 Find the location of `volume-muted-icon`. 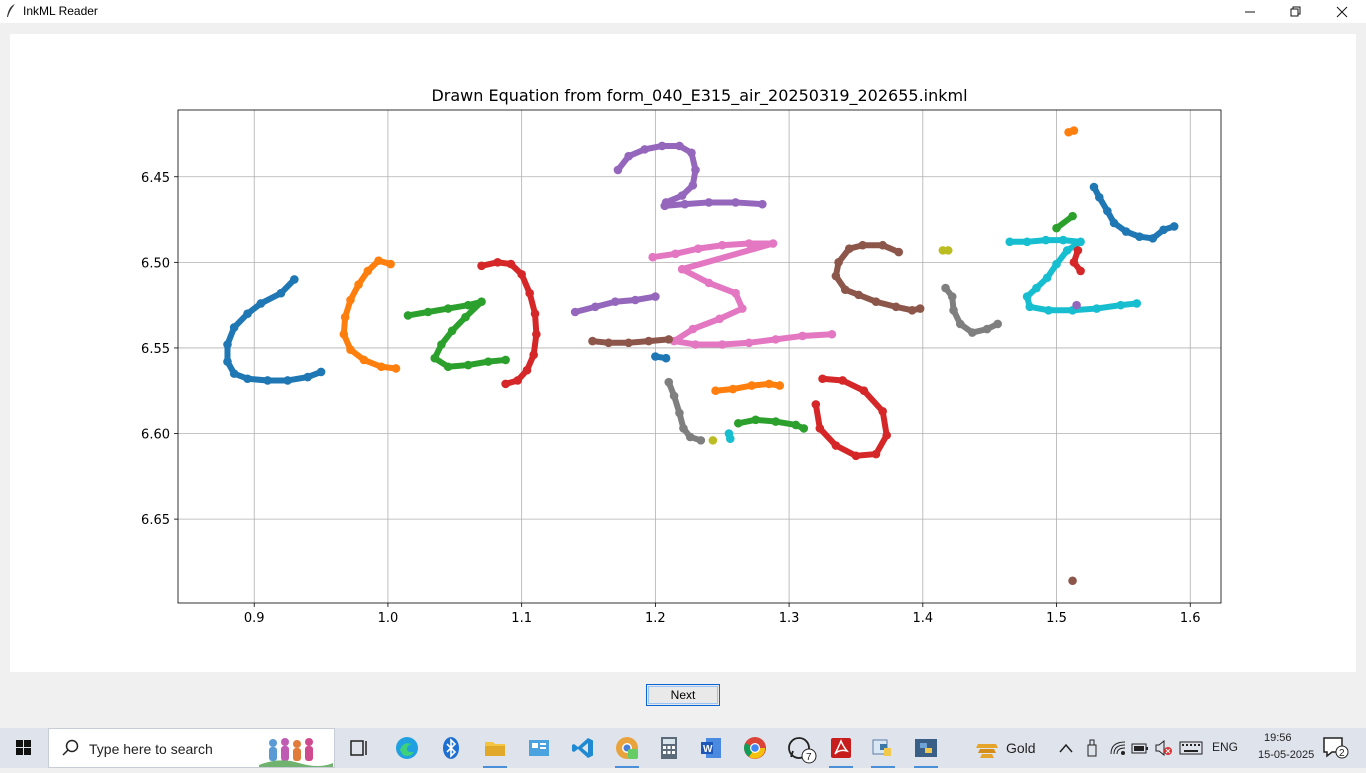

volume-muted-icon is located at coordinates (1164, 748).